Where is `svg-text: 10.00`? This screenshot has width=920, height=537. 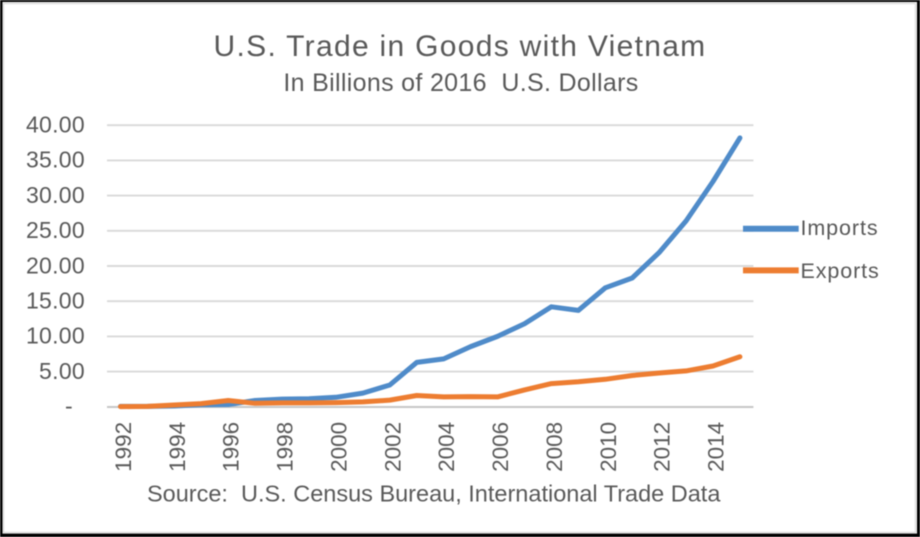 svg-text: 10.00 is located at coordinates (55, 336).